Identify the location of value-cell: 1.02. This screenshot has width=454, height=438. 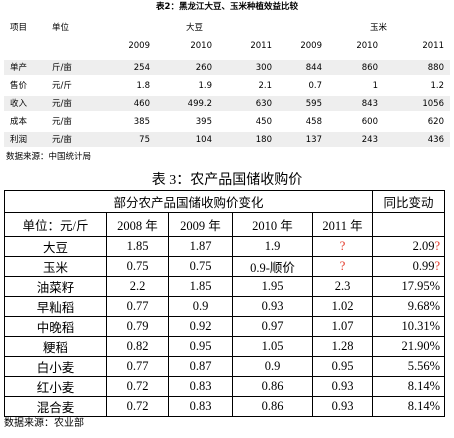
(342, 306).